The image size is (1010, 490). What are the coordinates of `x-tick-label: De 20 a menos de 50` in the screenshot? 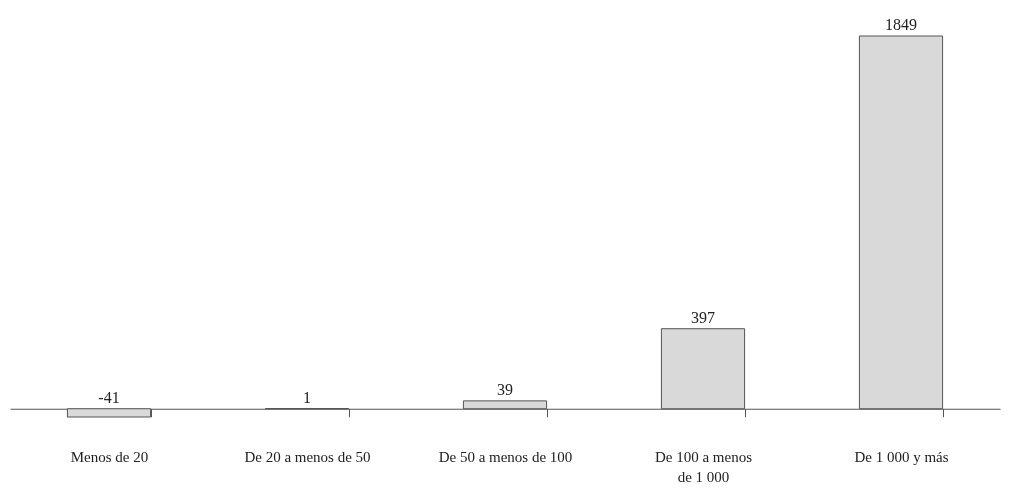 It's located at (307, 456).